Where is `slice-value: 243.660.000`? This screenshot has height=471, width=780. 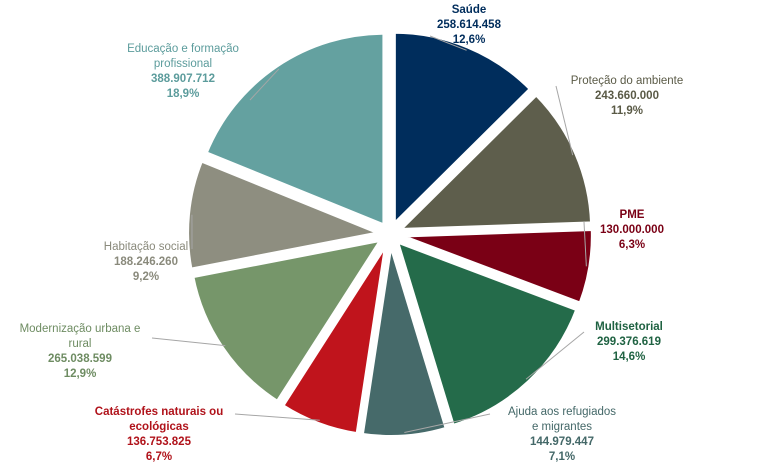 slice-value: 243.660.000 is located at coordinates (627, 96).